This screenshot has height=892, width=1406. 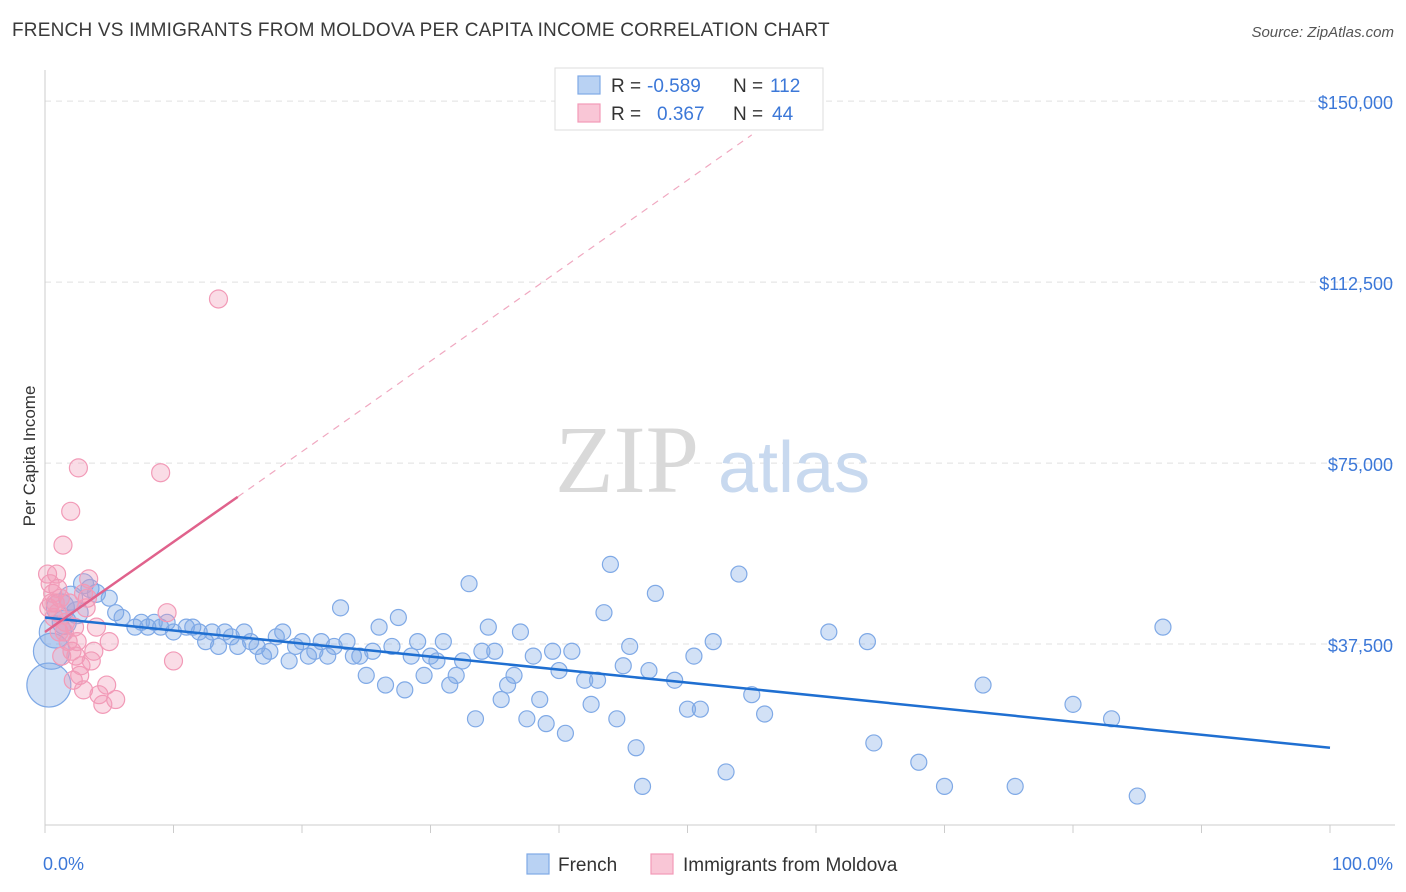 What do you see at coordinates (748, 86) in the screenshot?
I see `legend-n-label-french: N =` at bounding box center [748, 86].